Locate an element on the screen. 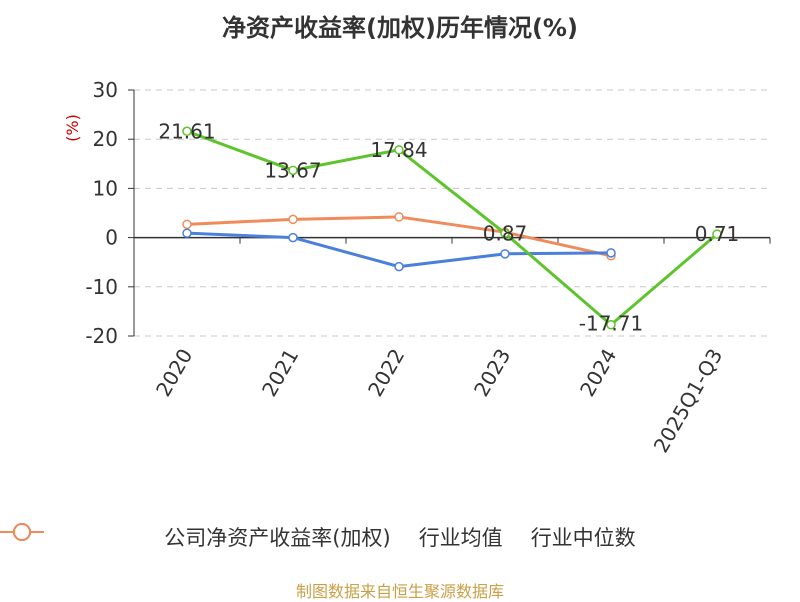 The width and height of the screenshot is (800, 602). x-tick-label: 2020 is located at coordinates (174, 373).